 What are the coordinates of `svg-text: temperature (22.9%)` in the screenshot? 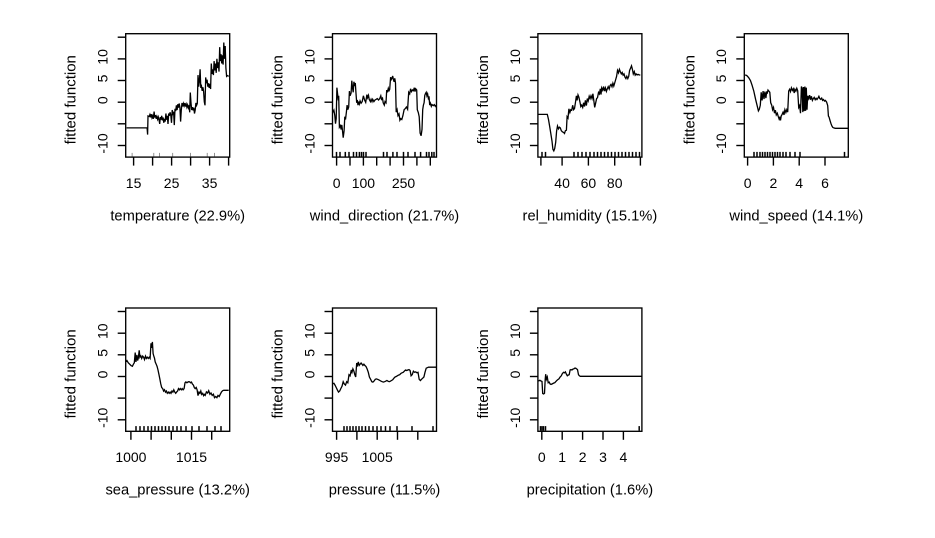 It's located at (177, 217).